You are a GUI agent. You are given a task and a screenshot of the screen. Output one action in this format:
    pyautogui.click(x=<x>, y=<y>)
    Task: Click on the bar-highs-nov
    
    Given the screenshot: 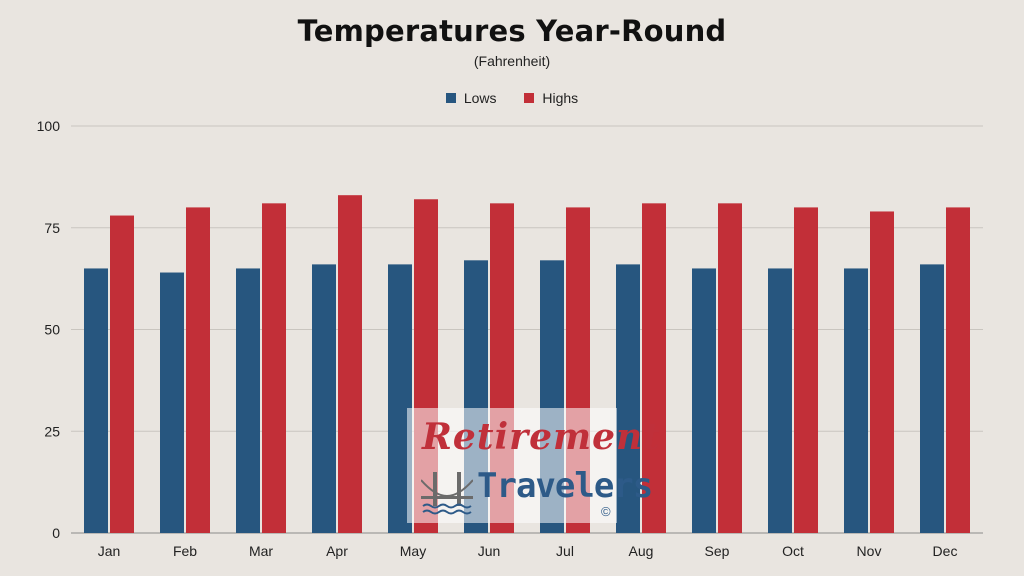 What is the action you would take?
    pyautogui.click(x=882, y=372)
    